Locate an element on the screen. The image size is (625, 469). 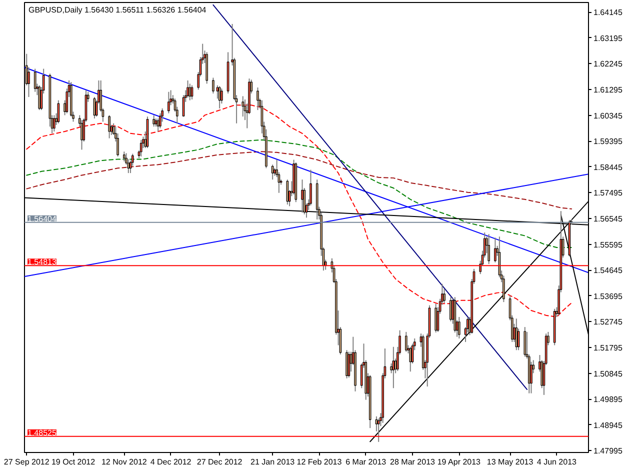
x-tick-label: 12 Nov 2012 is located at coordinates (124, 462).